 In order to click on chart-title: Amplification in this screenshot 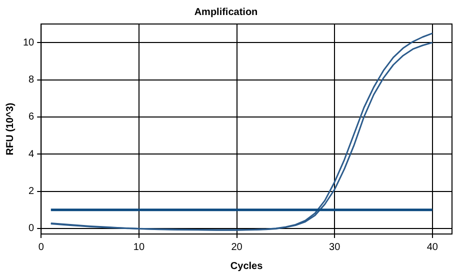, I will do `click(226, 12)`.